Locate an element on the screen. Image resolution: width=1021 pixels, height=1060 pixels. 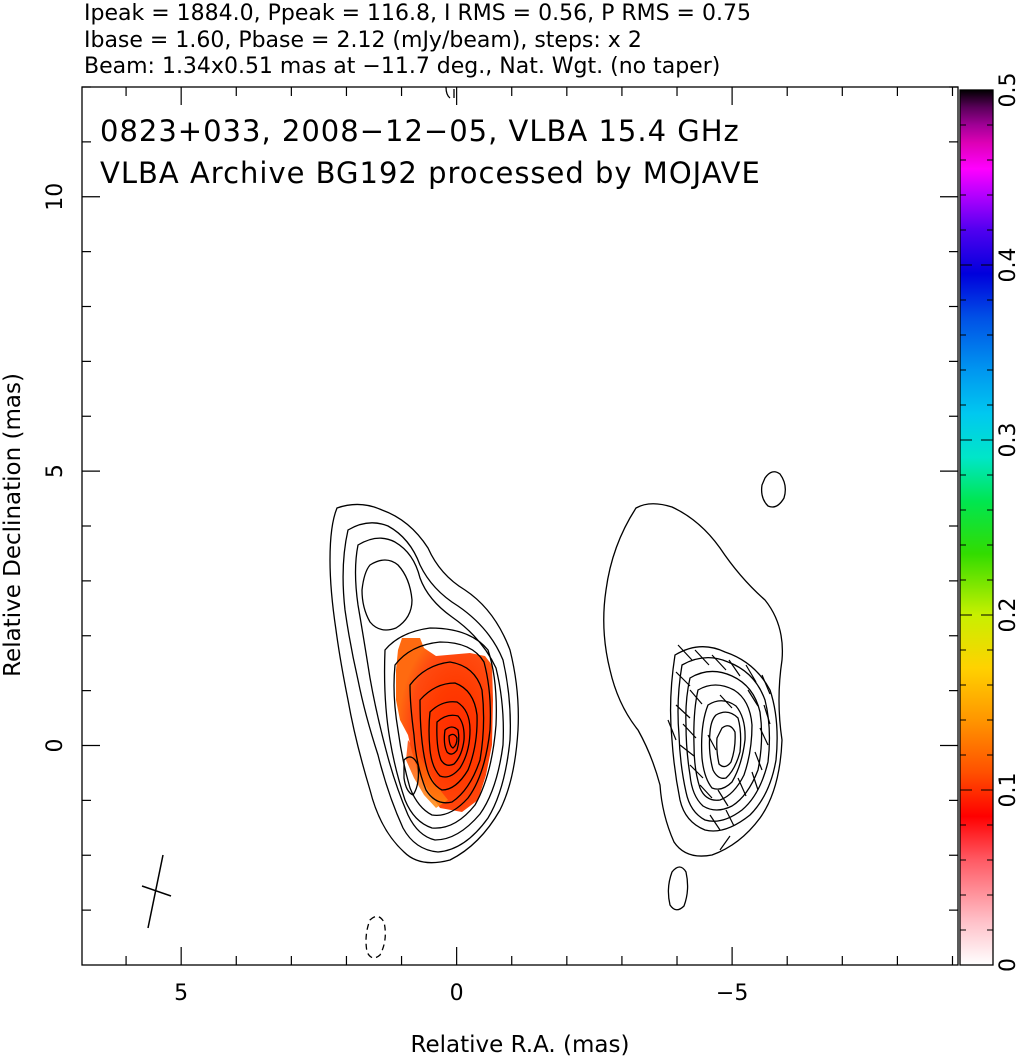
core-contours is located at coordinates (424, 683).